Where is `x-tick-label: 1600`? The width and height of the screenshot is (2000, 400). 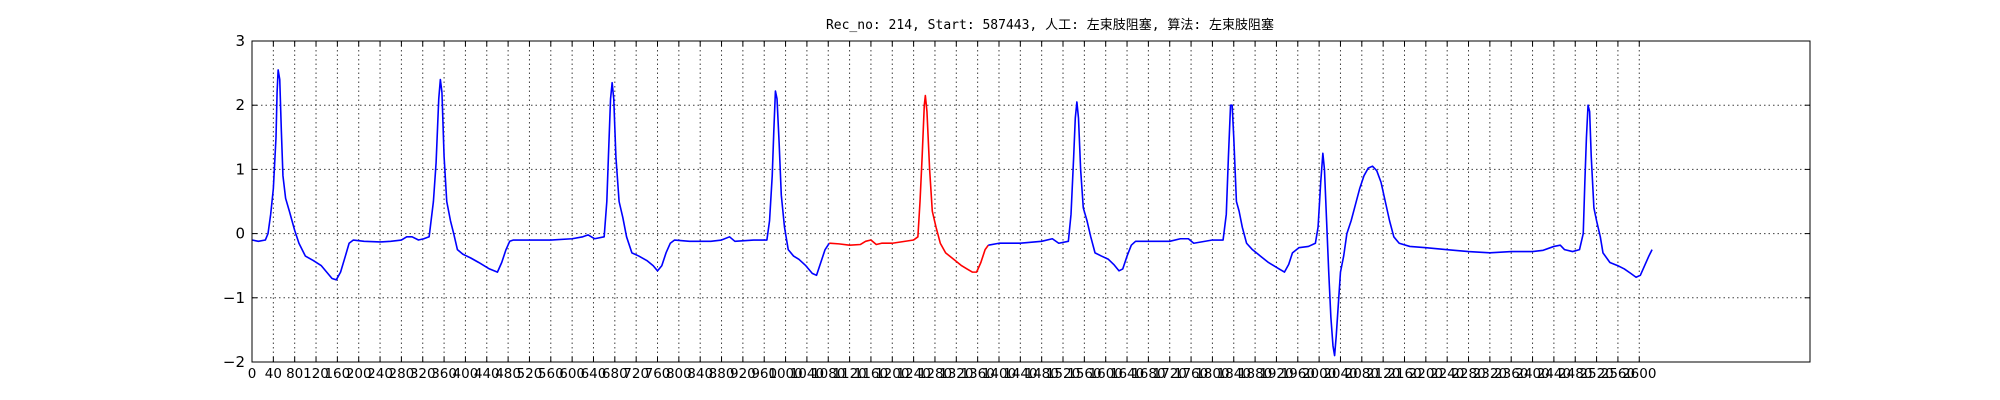
x-tick-label: 1600 is located at coordinates (1106, 374).